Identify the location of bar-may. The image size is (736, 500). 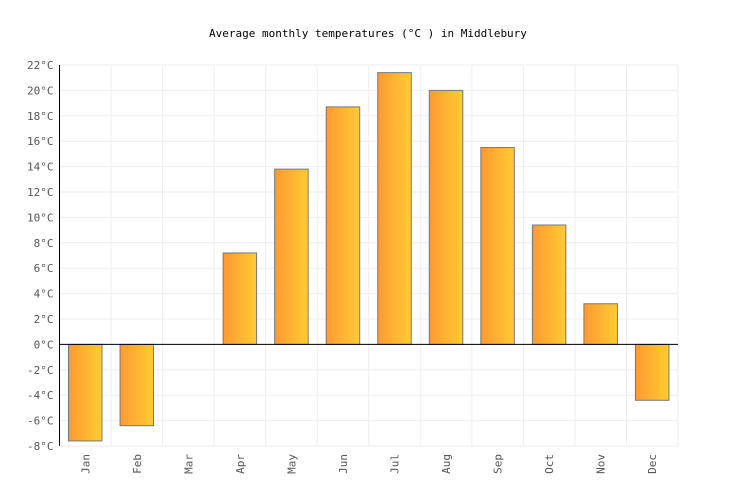
(291, 256).